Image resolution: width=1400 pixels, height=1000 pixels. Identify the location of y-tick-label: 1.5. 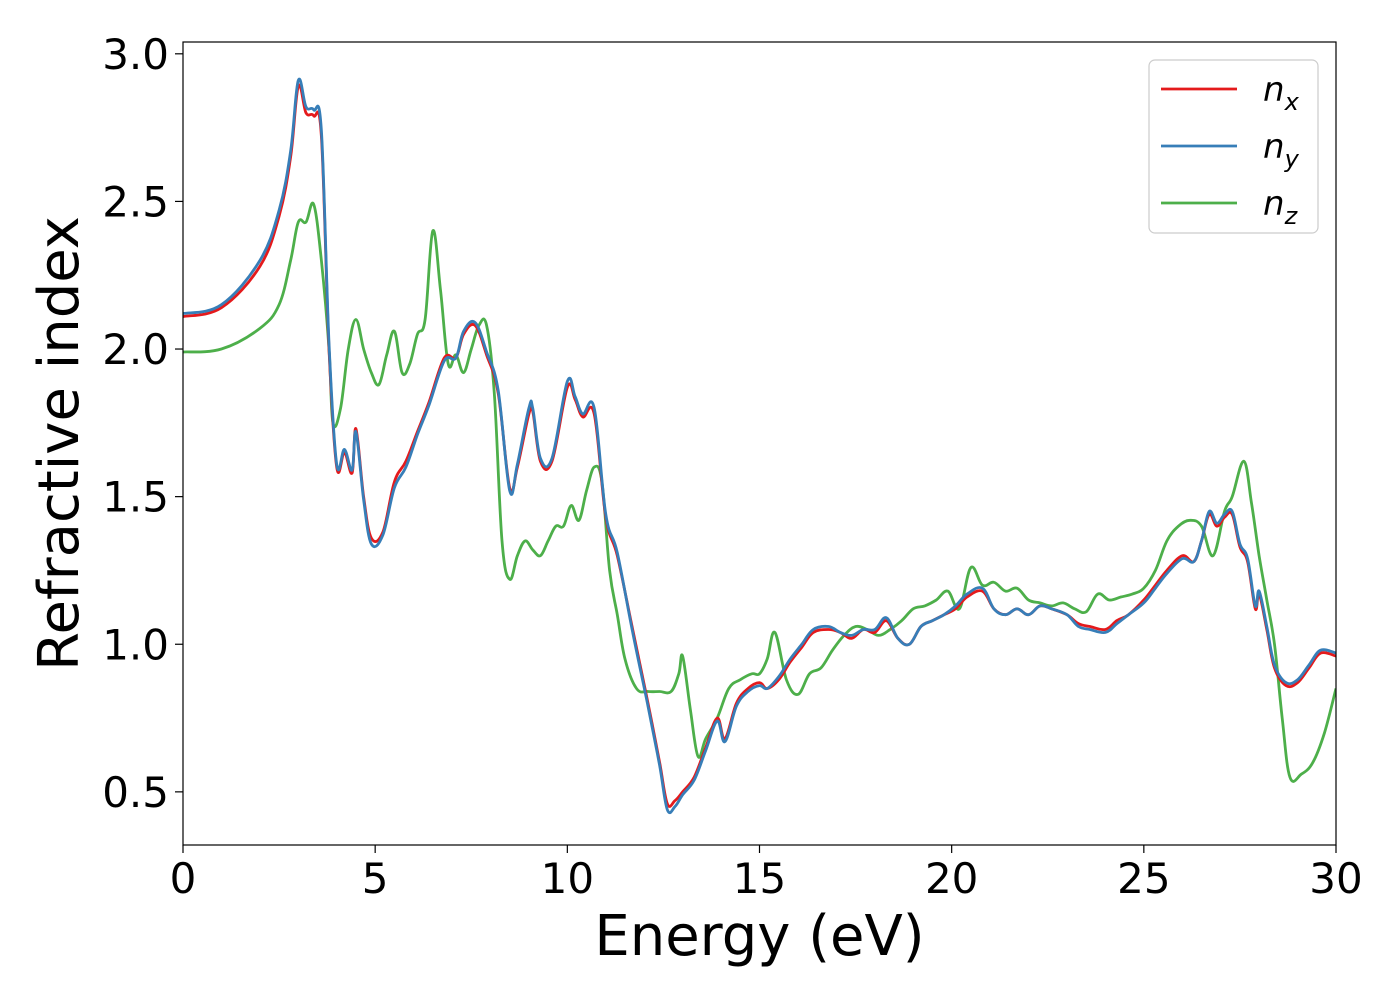
(135, 497).